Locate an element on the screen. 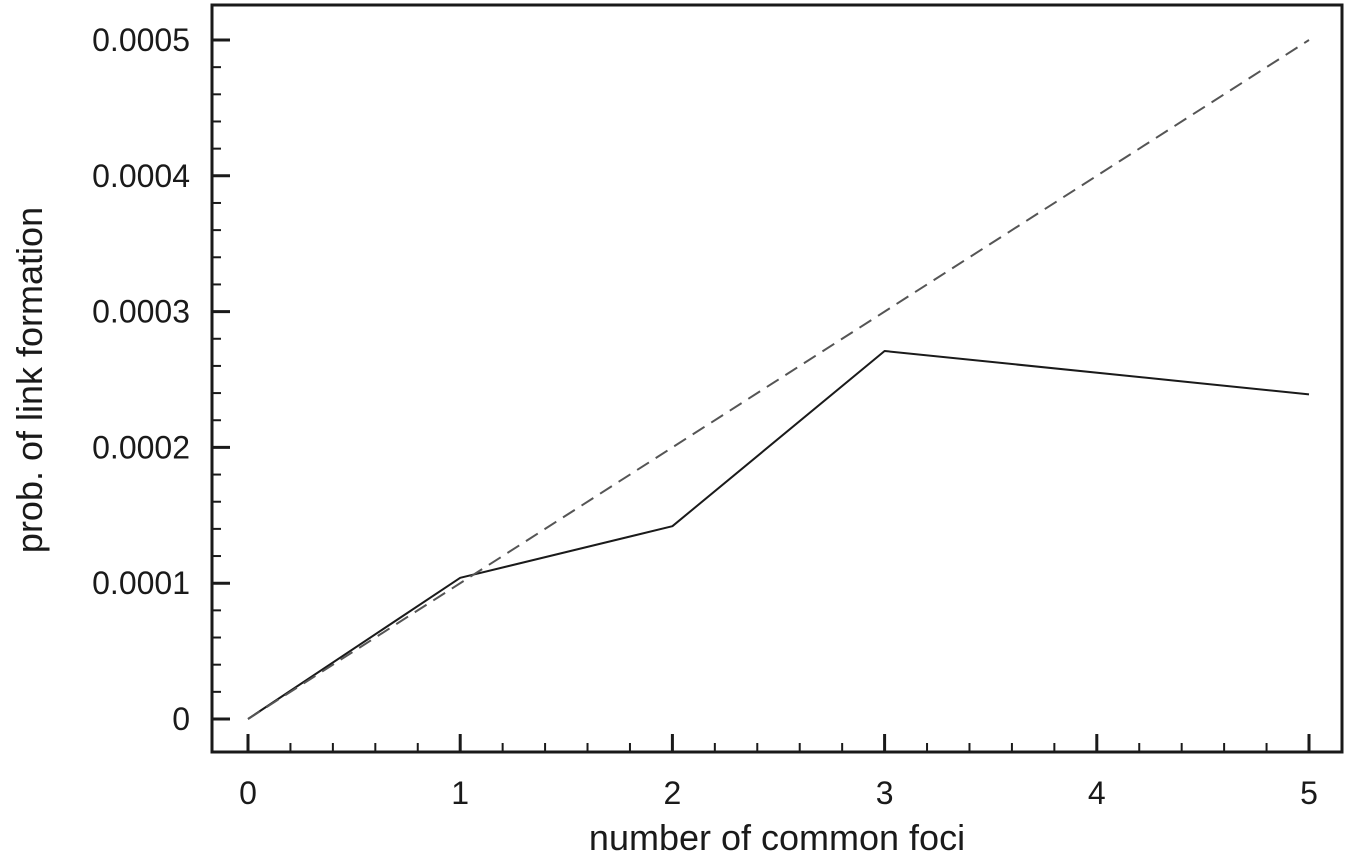  x-axis-title: number of common foci is located at coordinates (777, 837).